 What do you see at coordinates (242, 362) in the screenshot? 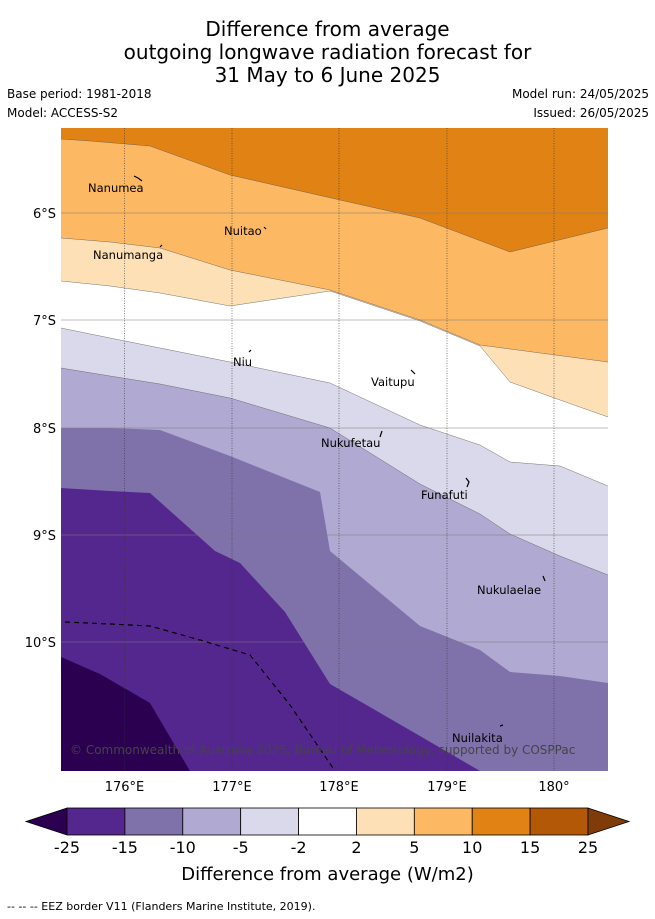
I see `place-label: Niu` at bounding box center [242, 362].